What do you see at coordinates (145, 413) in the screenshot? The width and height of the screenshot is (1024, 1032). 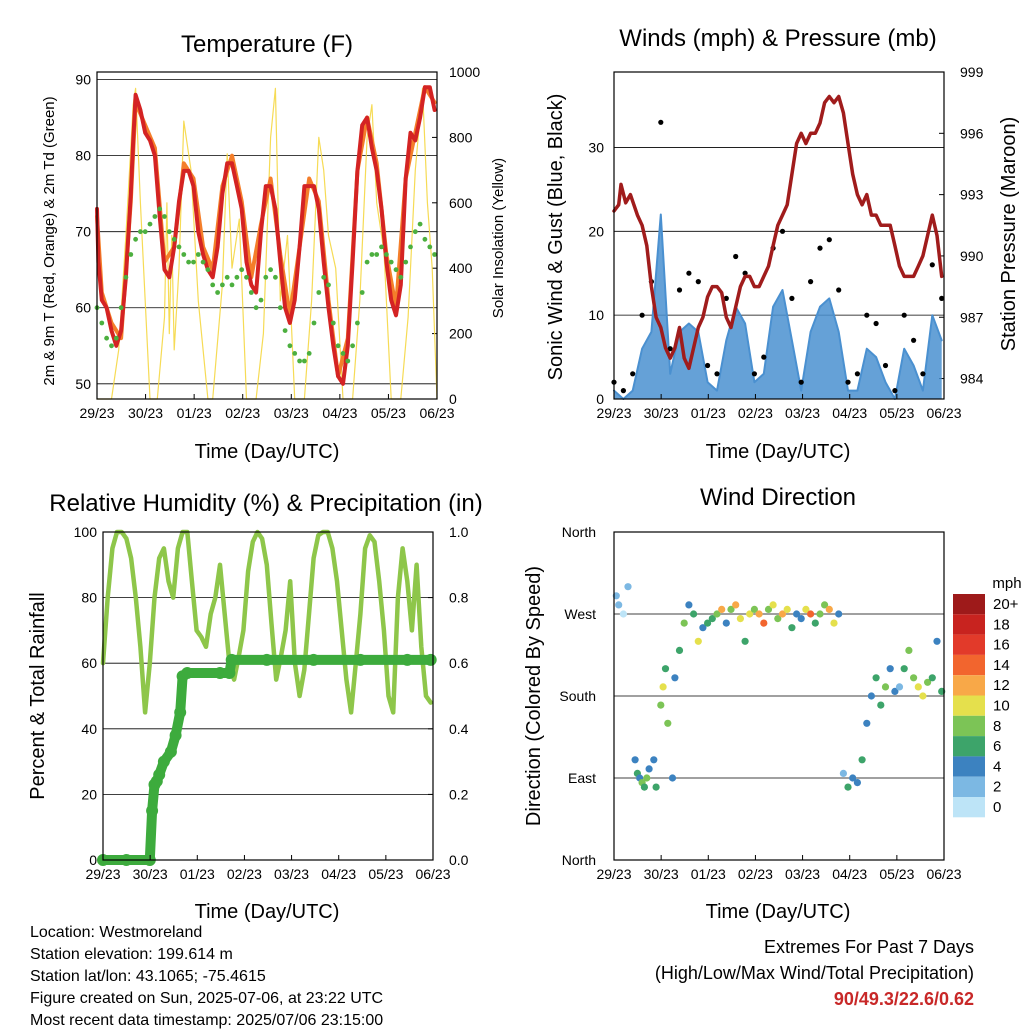 I see `temp-xtick-label: 30/23` at bounding box center [145, 413].